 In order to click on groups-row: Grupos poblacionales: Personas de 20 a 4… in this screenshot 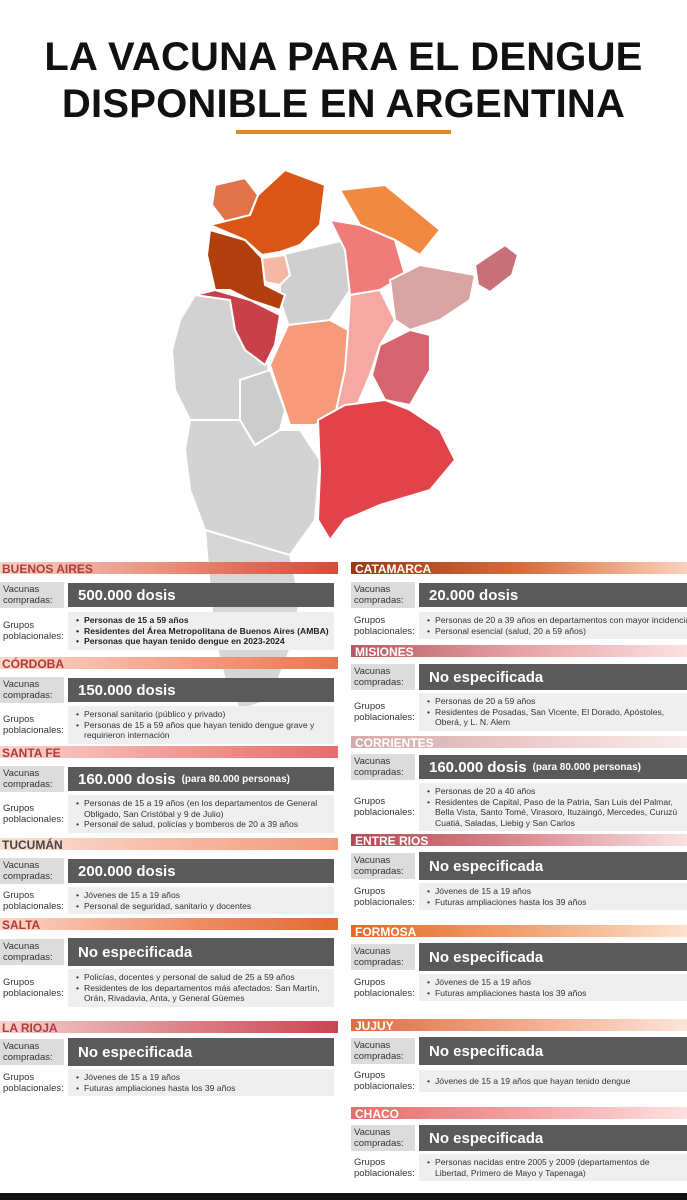, I will do `click(519, 807)`.